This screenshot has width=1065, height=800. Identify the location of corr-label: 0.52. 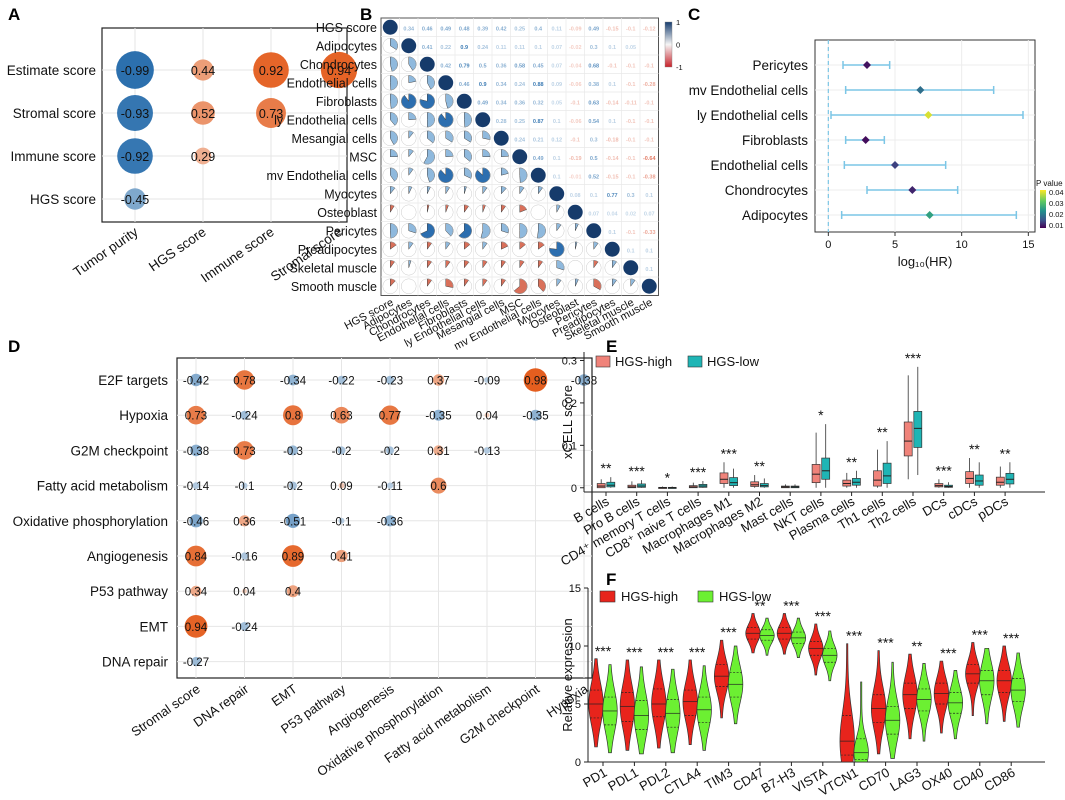
(203, 114).